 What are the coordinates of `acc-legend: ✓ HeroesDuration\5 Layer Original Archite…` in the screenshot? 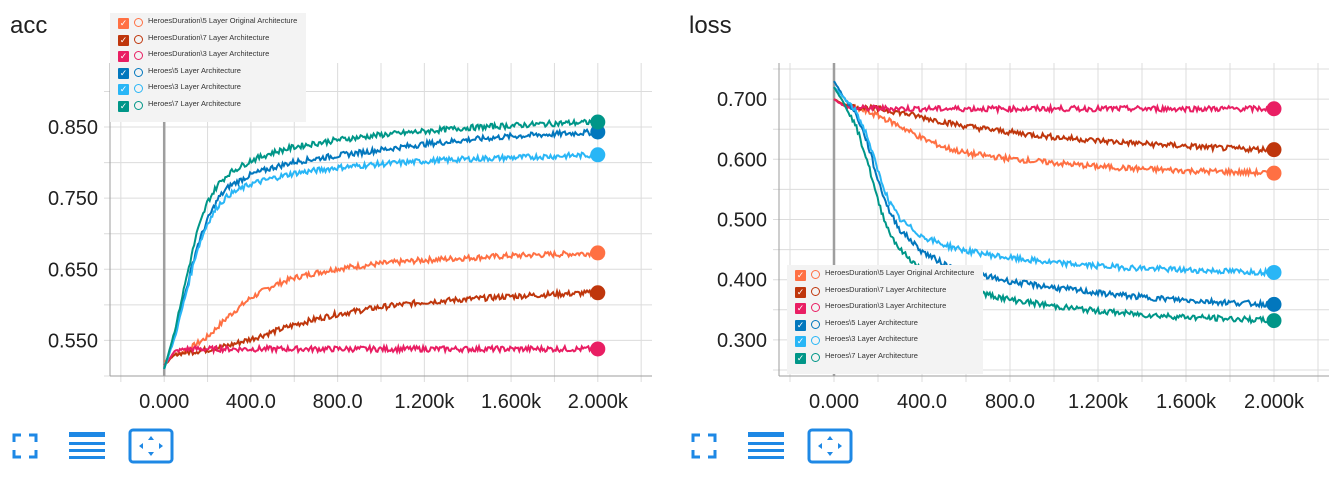 It's located at (208, 67).